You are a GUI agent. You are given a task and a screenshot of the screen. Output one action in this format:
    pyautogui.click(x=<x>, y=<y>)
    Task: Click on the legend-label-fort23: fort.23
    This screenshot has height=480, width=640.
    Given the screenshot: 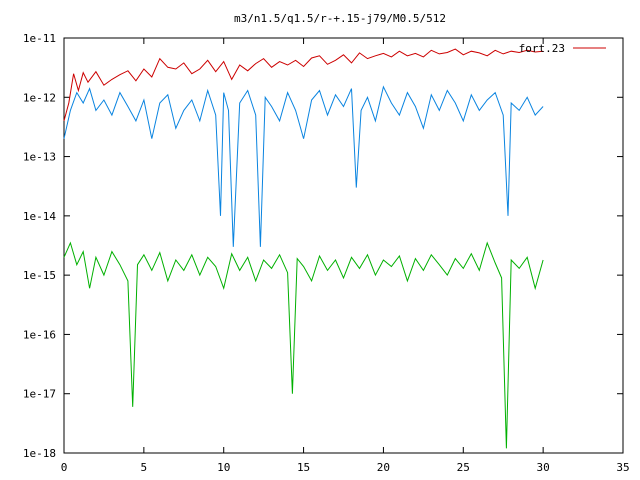 What is the action you would take?
    pyautogui.click(x=542, y=48)
    